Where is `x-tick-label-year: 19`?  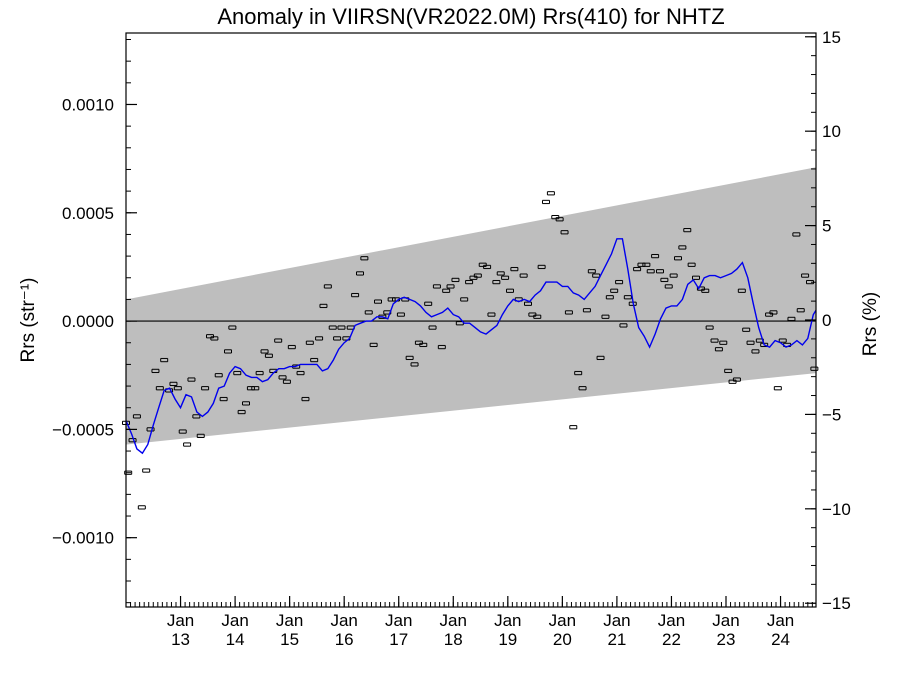
x-tick-label-year: 19 is located at coordinates (507, 639).